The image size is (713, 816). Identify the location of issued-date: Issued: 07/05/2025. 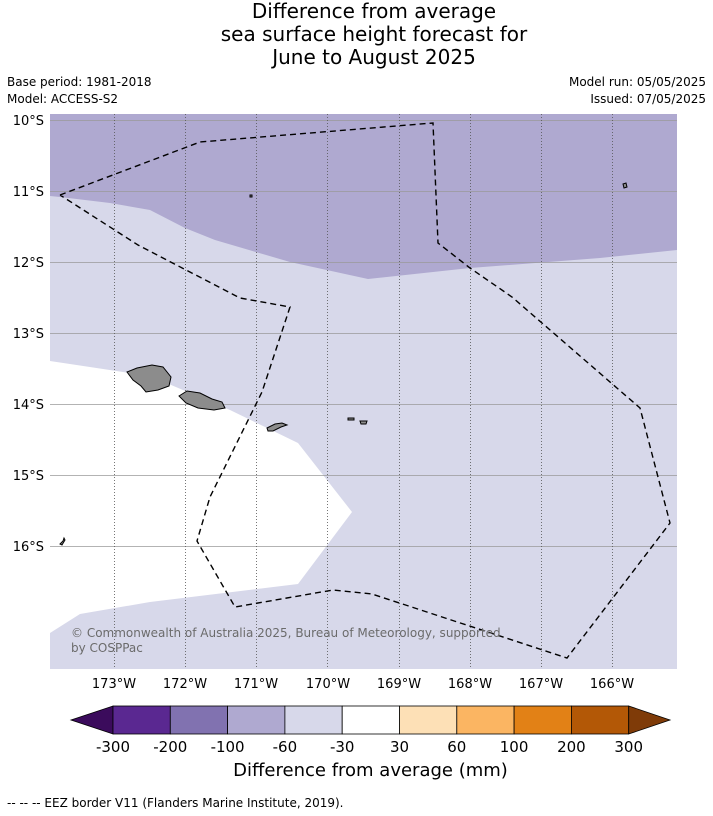
(648, 99).